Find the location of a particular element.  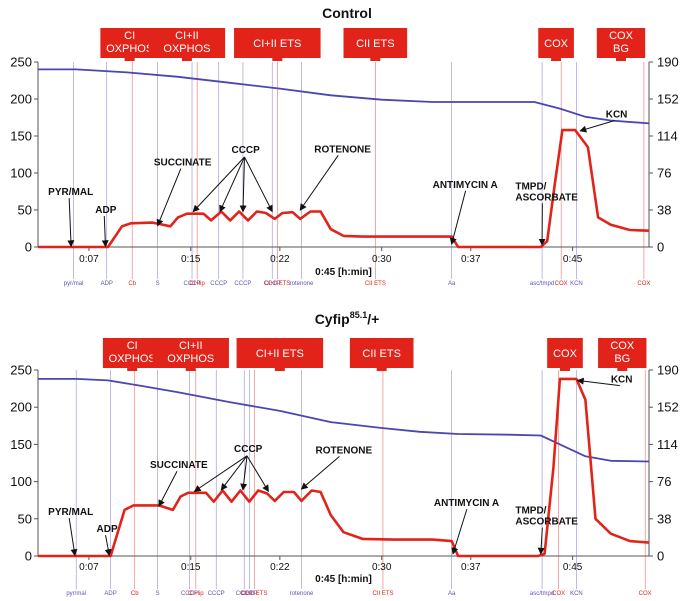

x-tick-label: 0:45 is located at coordinates (573, 259).